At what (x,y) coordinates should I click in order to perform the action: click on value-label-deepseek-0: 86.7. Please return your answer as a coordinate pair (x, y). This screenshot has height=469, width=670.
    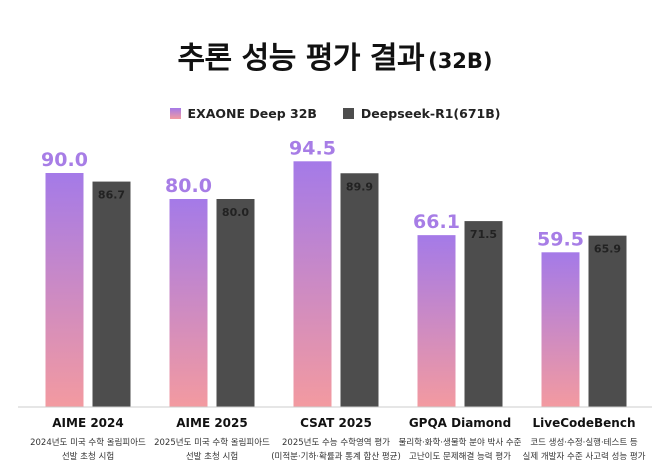
    Looking at the image, I should click on (111, 195).